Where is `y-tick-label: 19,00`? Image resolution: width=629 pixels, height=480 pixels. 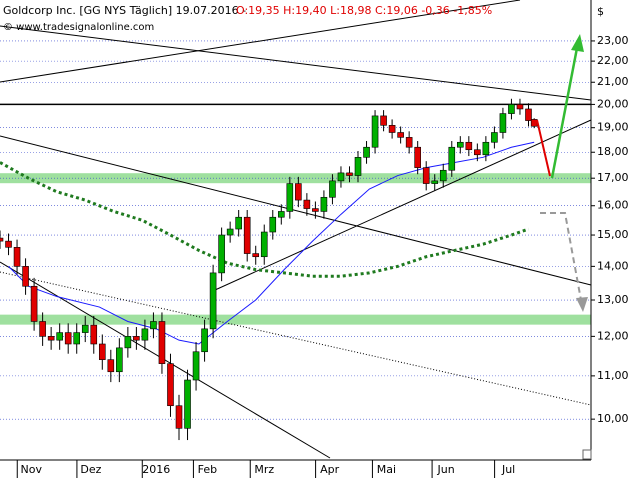 y-tick-label: 19,00 is located at coordinates (613, 127).